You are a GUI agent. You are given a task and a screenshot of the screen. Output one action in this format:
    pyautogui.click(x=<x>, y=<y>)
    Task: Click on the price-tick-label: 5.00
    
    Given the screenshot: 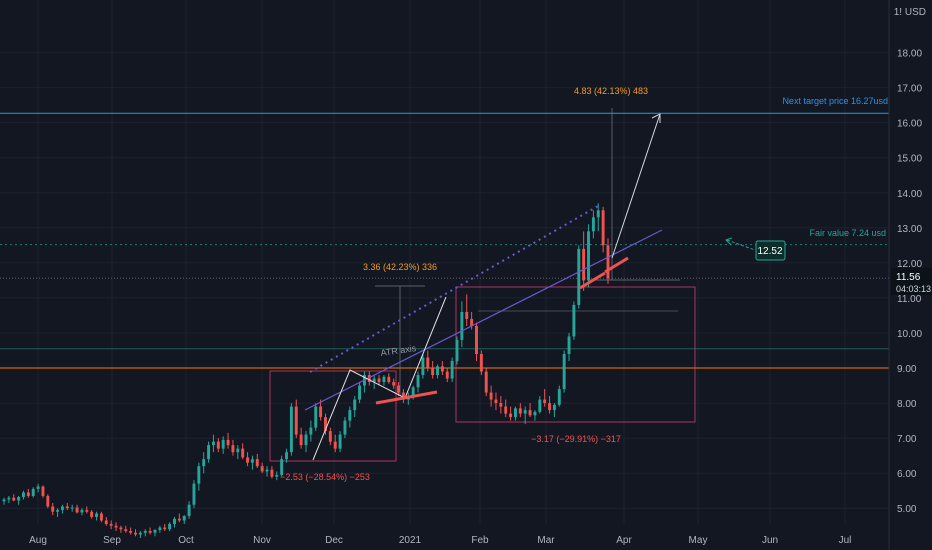 What is the action you would take?
    pyautogui.click(x=907, y=509)
    